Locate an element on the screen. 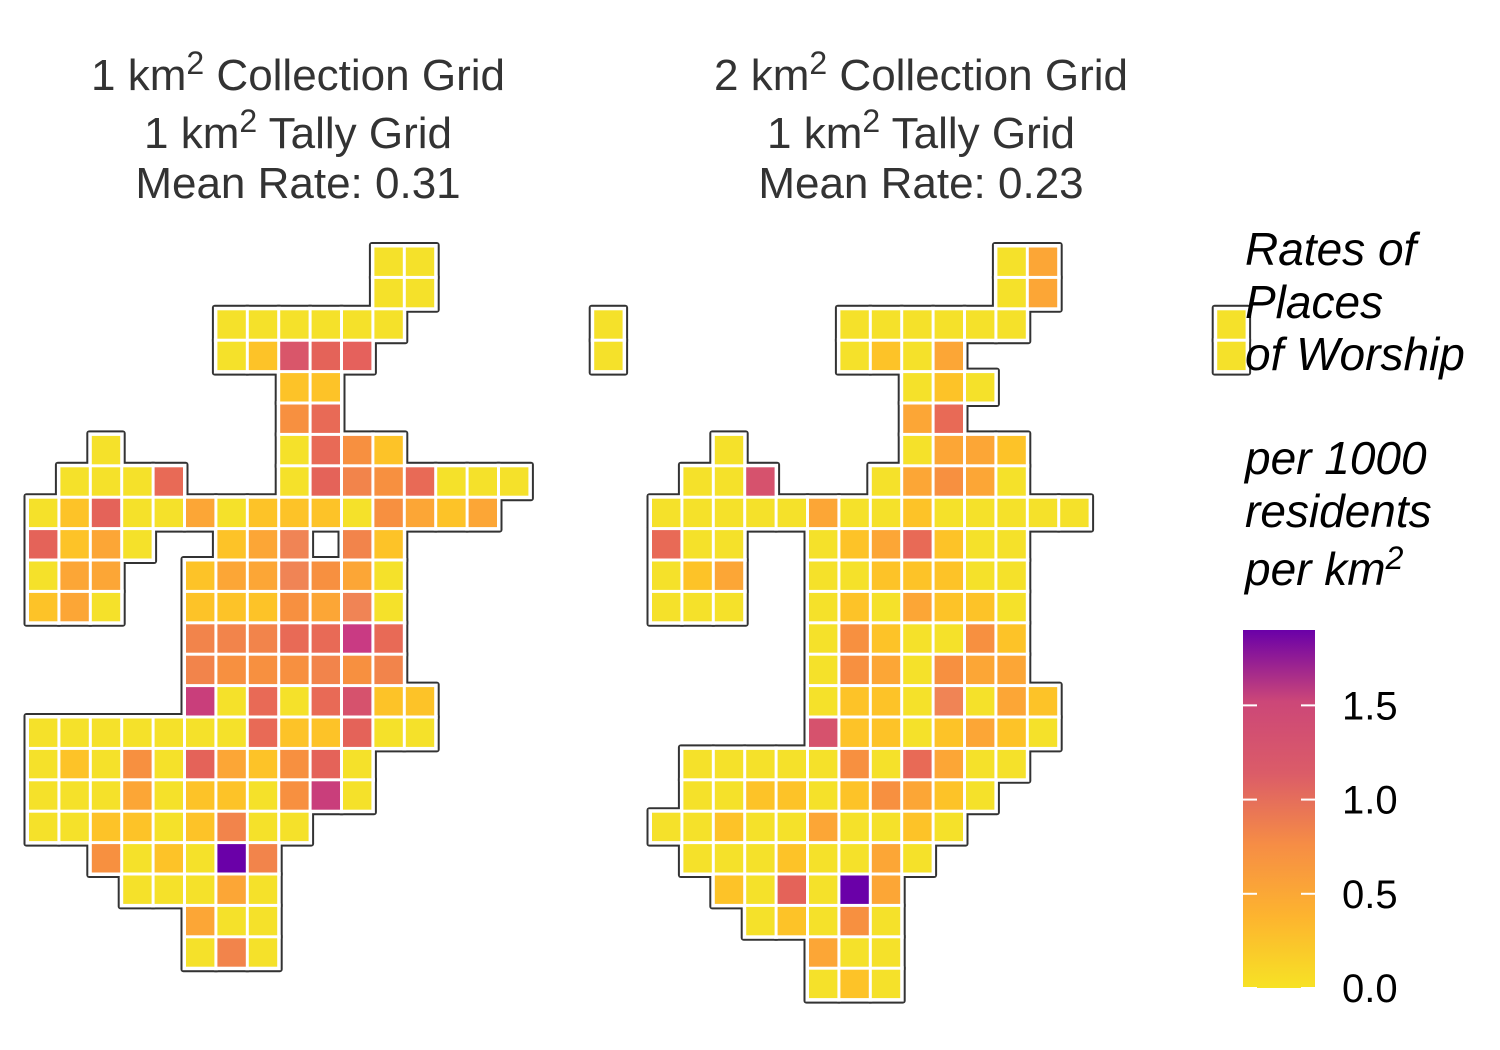 The height and width of the screenshot is (1050, 1500). panel-2-title-line-1: 2 km2 Collection Grid is located at coordinates (921, 72).